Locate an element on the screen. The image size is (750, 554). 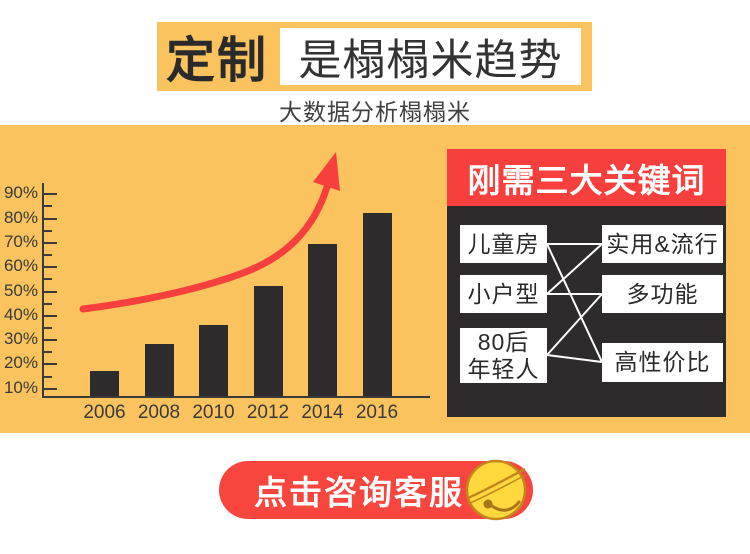
keyword-small-apartment: 小户型 is located at coordinates (503, 294).